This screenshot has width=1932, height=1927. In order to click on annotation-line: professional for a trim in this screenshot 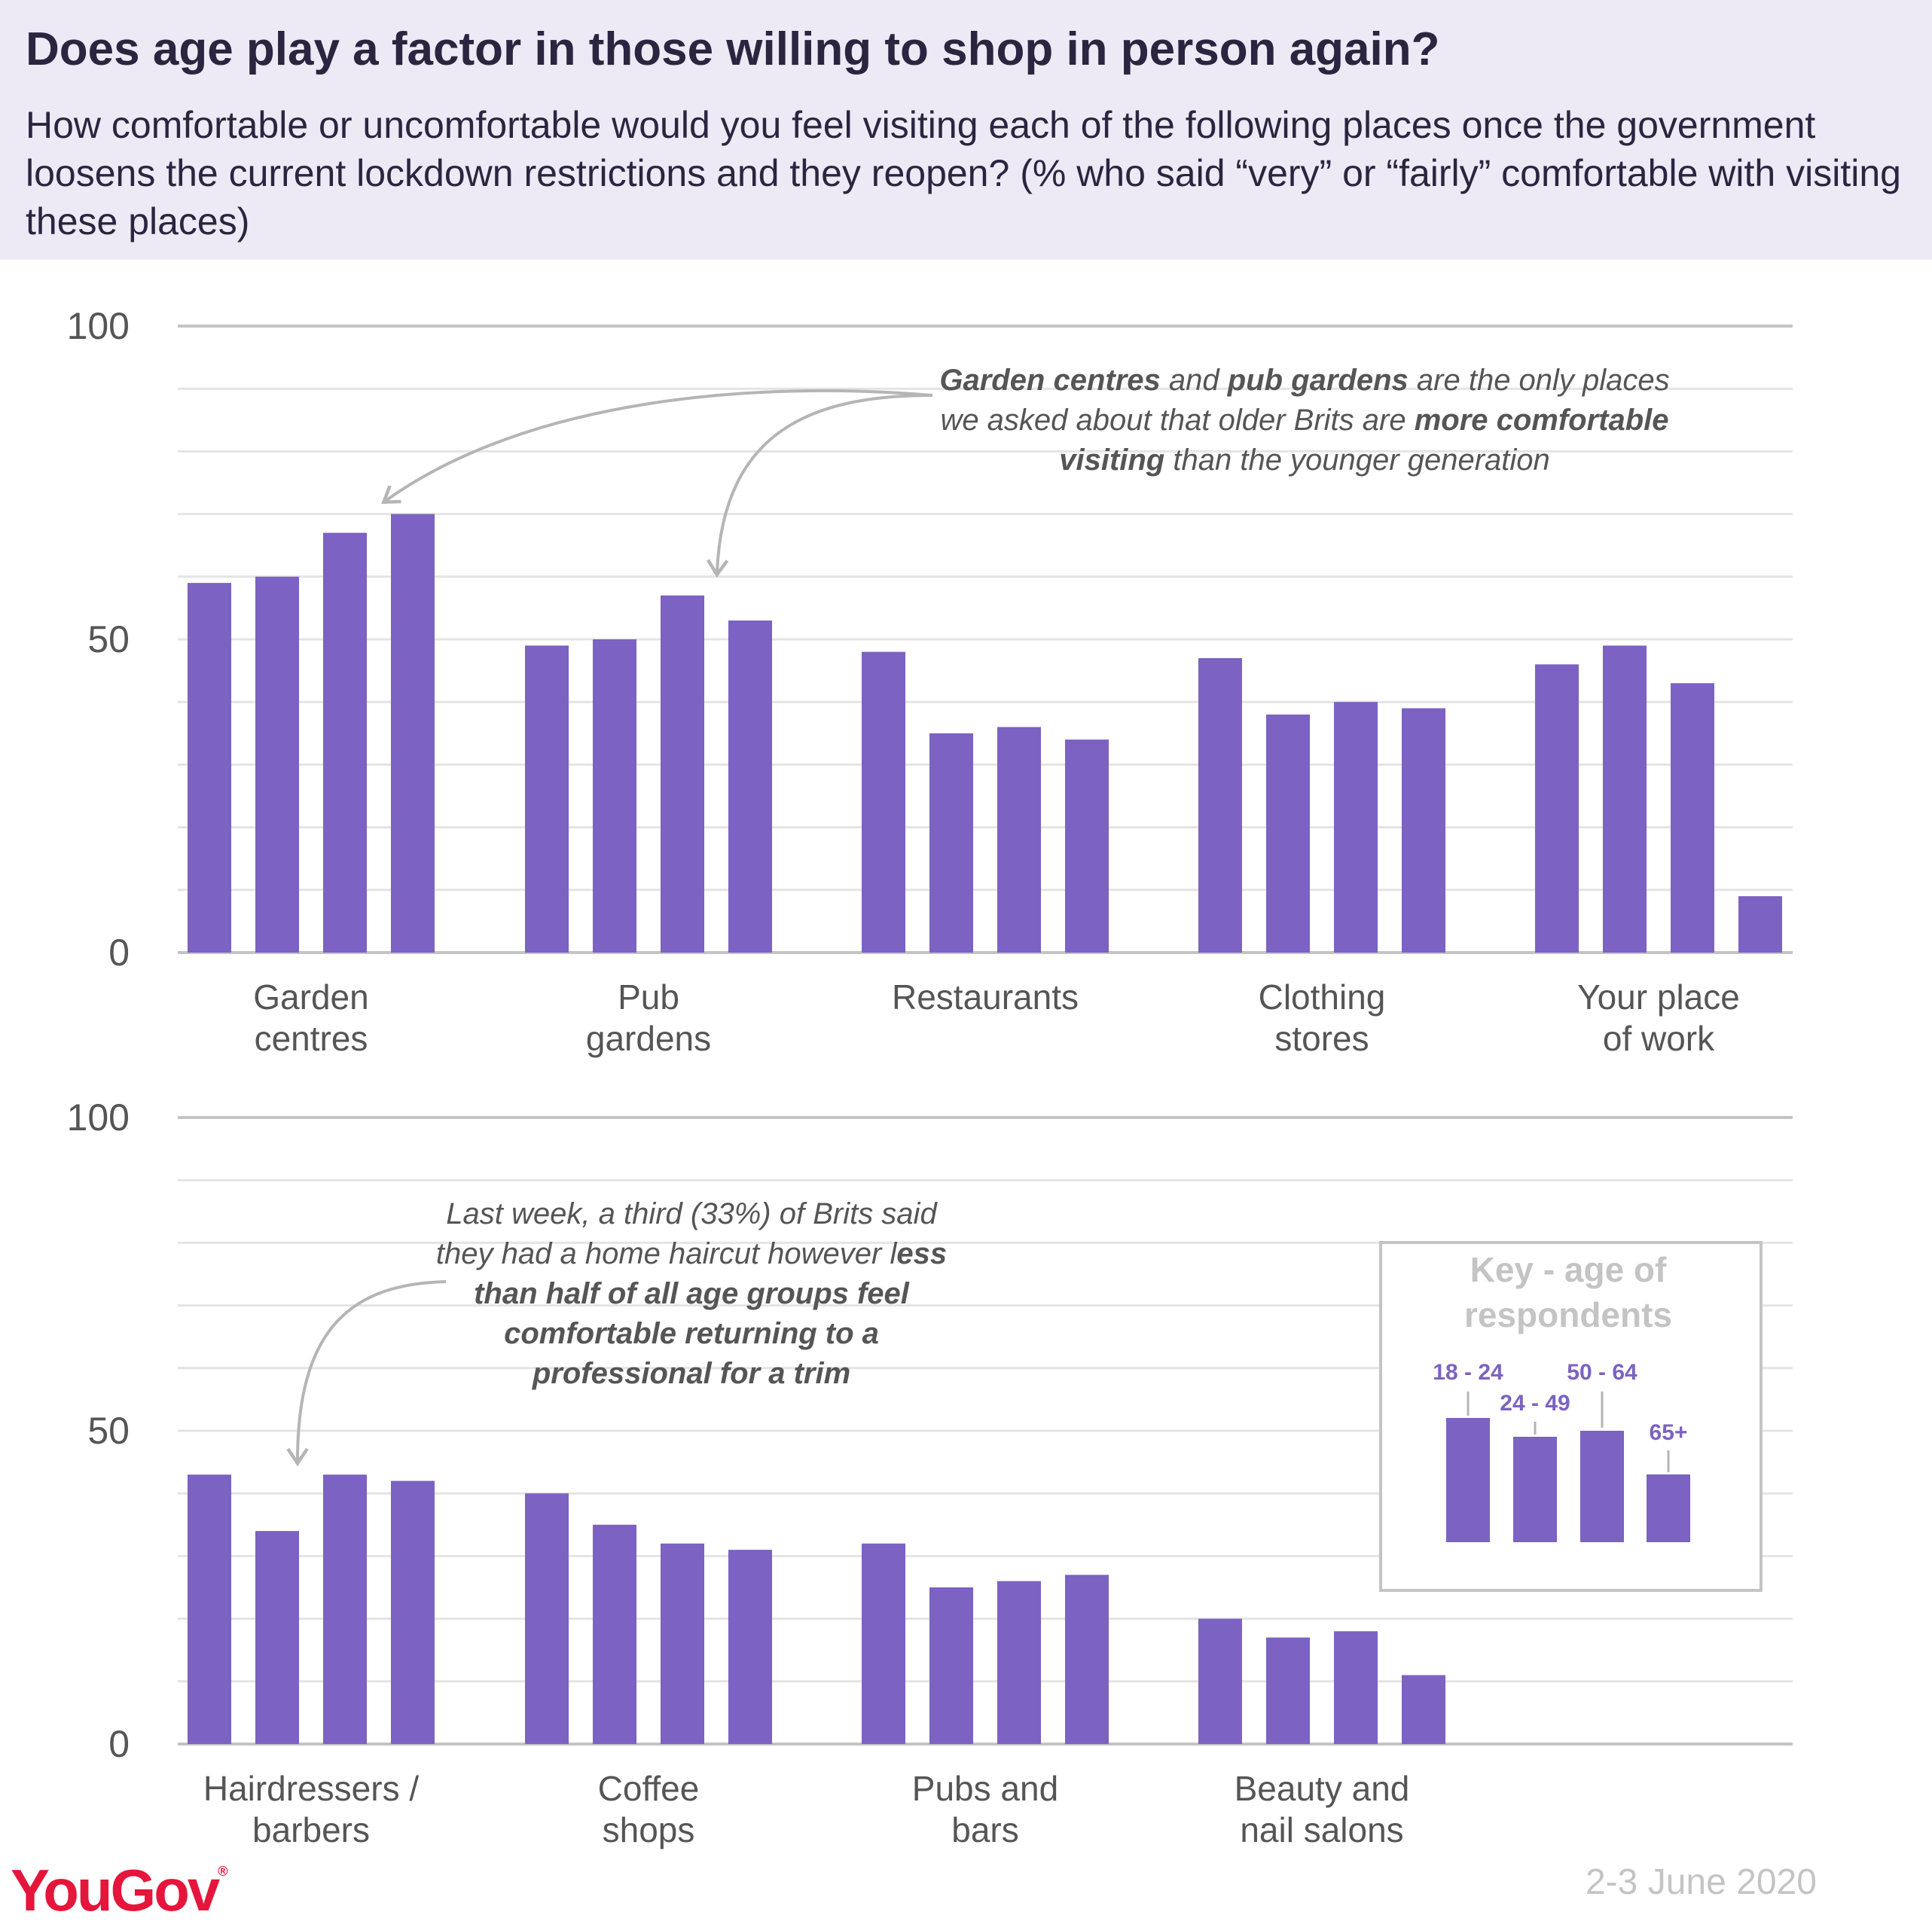, I will do `click(691, 1373)`.